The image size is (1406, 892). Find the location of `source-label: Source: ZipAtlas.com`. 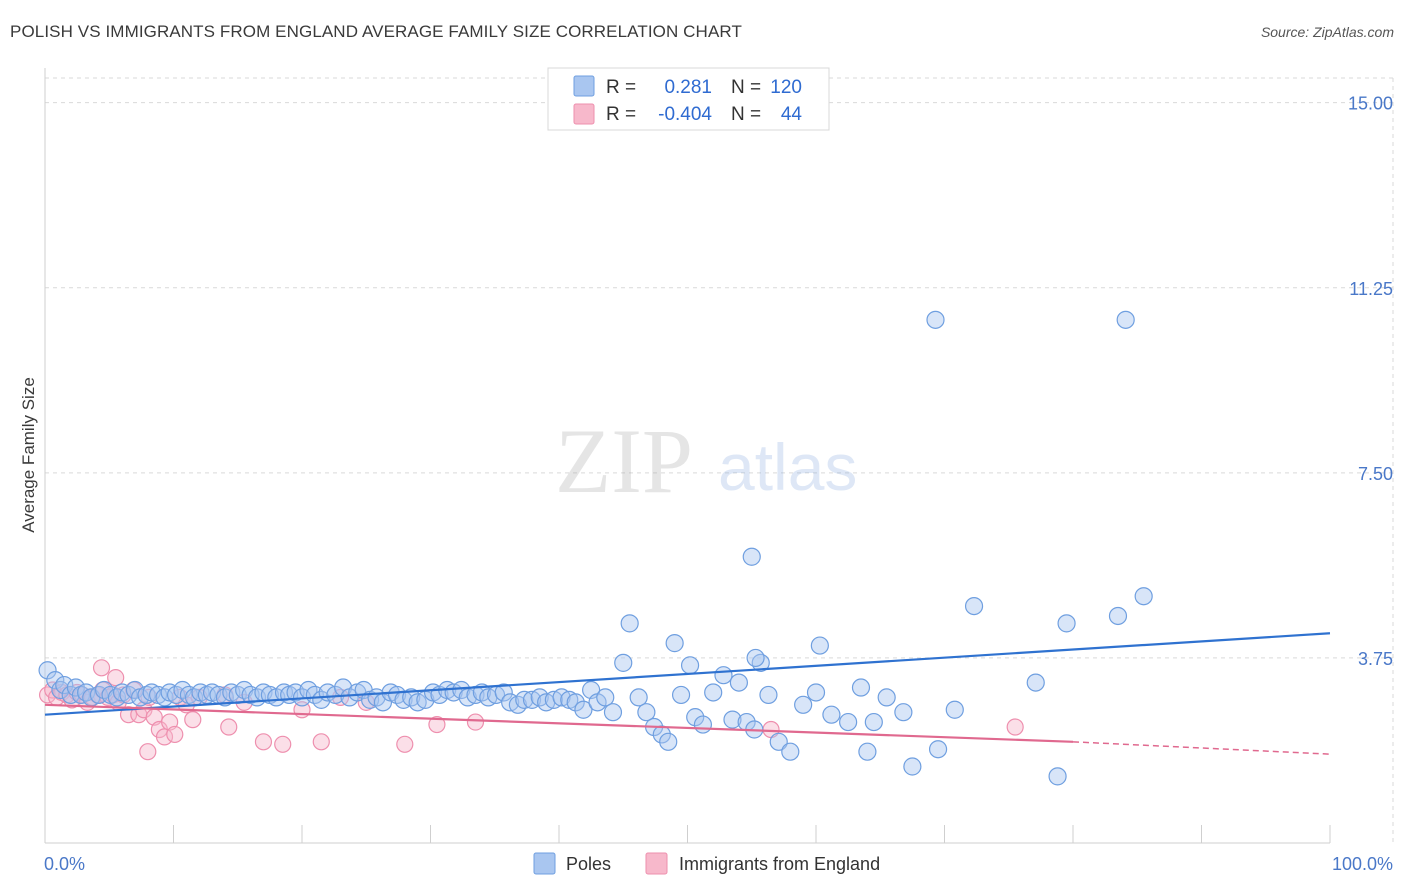

source-label: Source: ZipAtlas.com is located at coordinates (1327, 32).